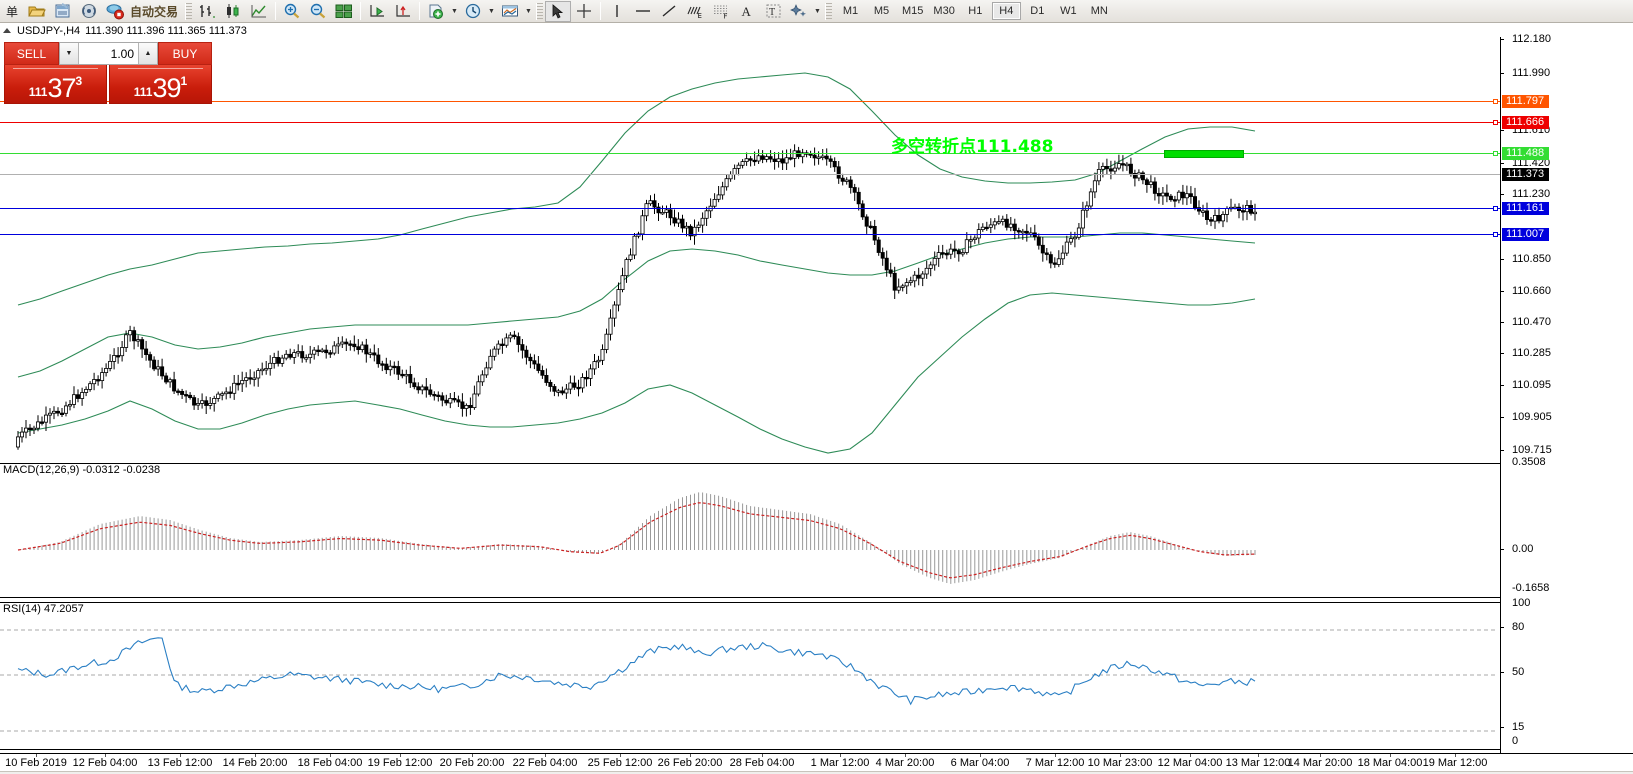  What do you see at coordinates (1531, 291) in the screenshot?
I see `axis-tick: 110.660` at bounding box center [1531, 291].